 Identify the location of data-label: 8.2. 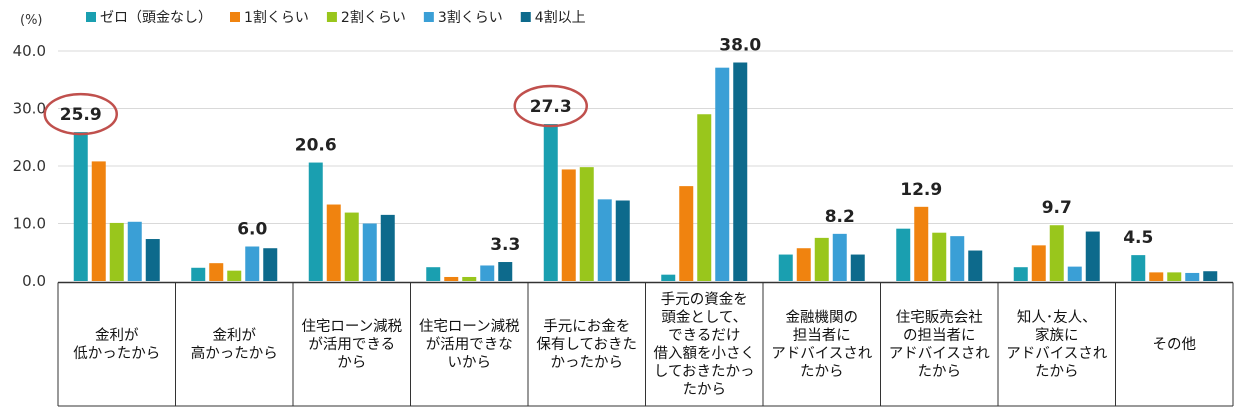
(840, 217).